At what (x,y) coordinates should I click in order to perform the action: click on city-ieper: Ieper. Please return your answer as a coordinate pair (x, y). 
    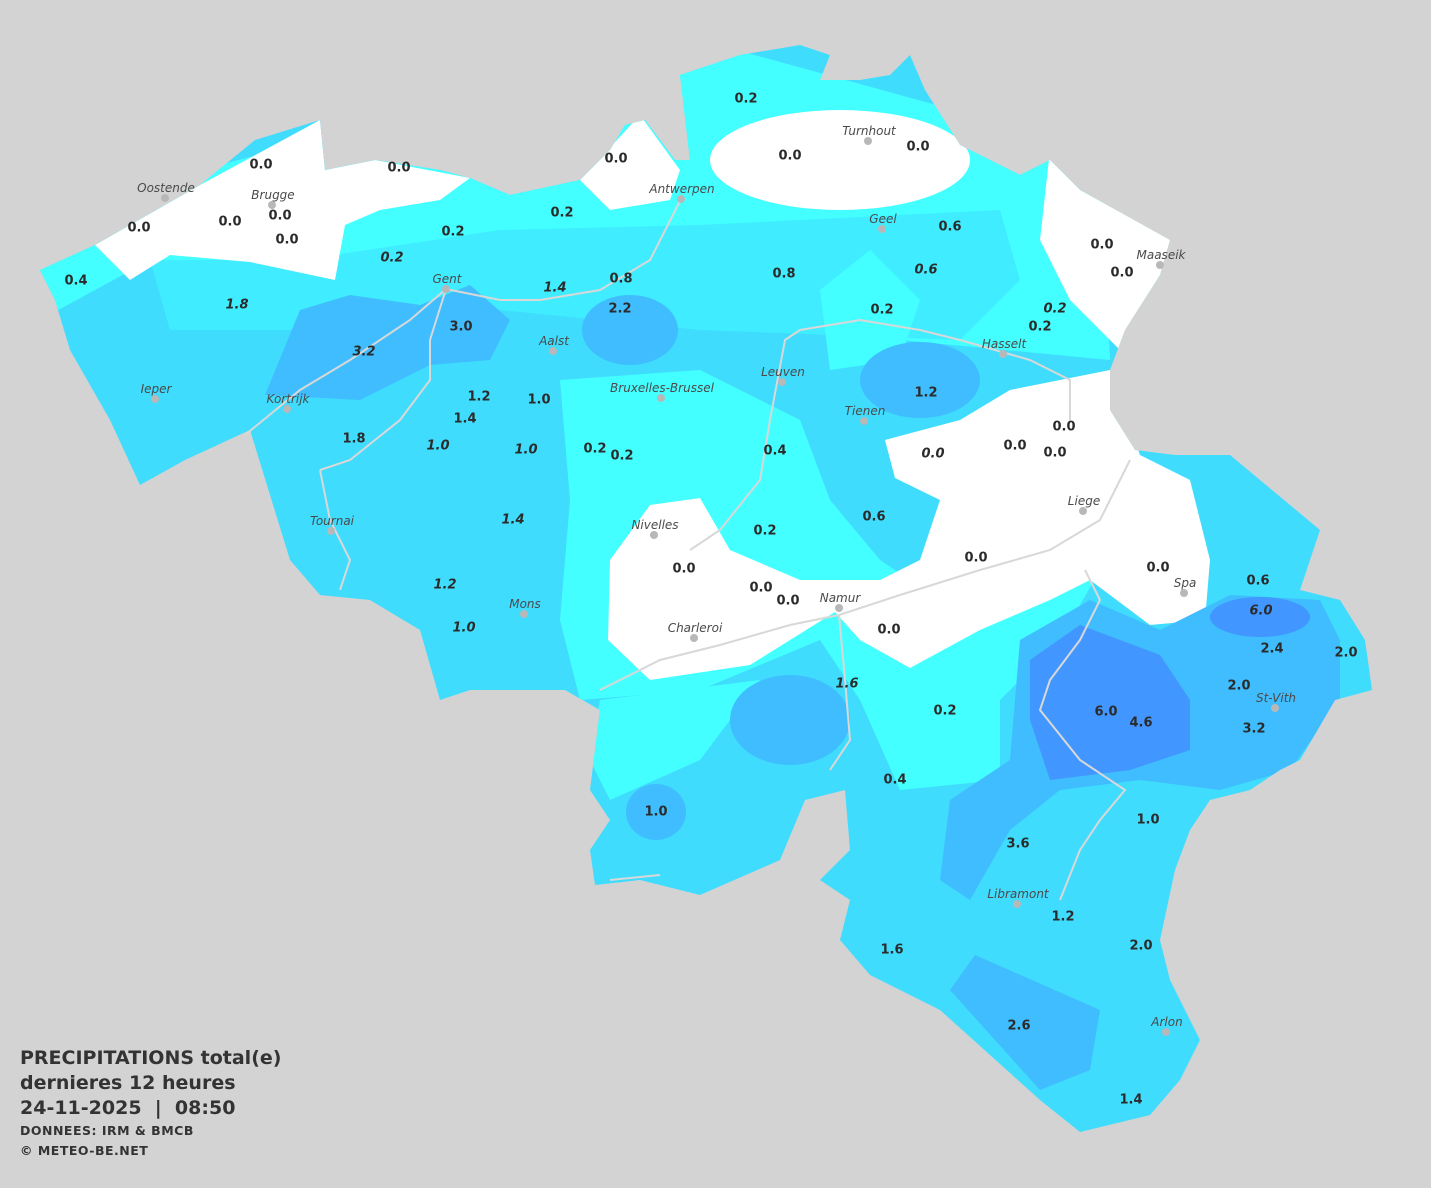
    Looking at the image, I should click on (156, 392).